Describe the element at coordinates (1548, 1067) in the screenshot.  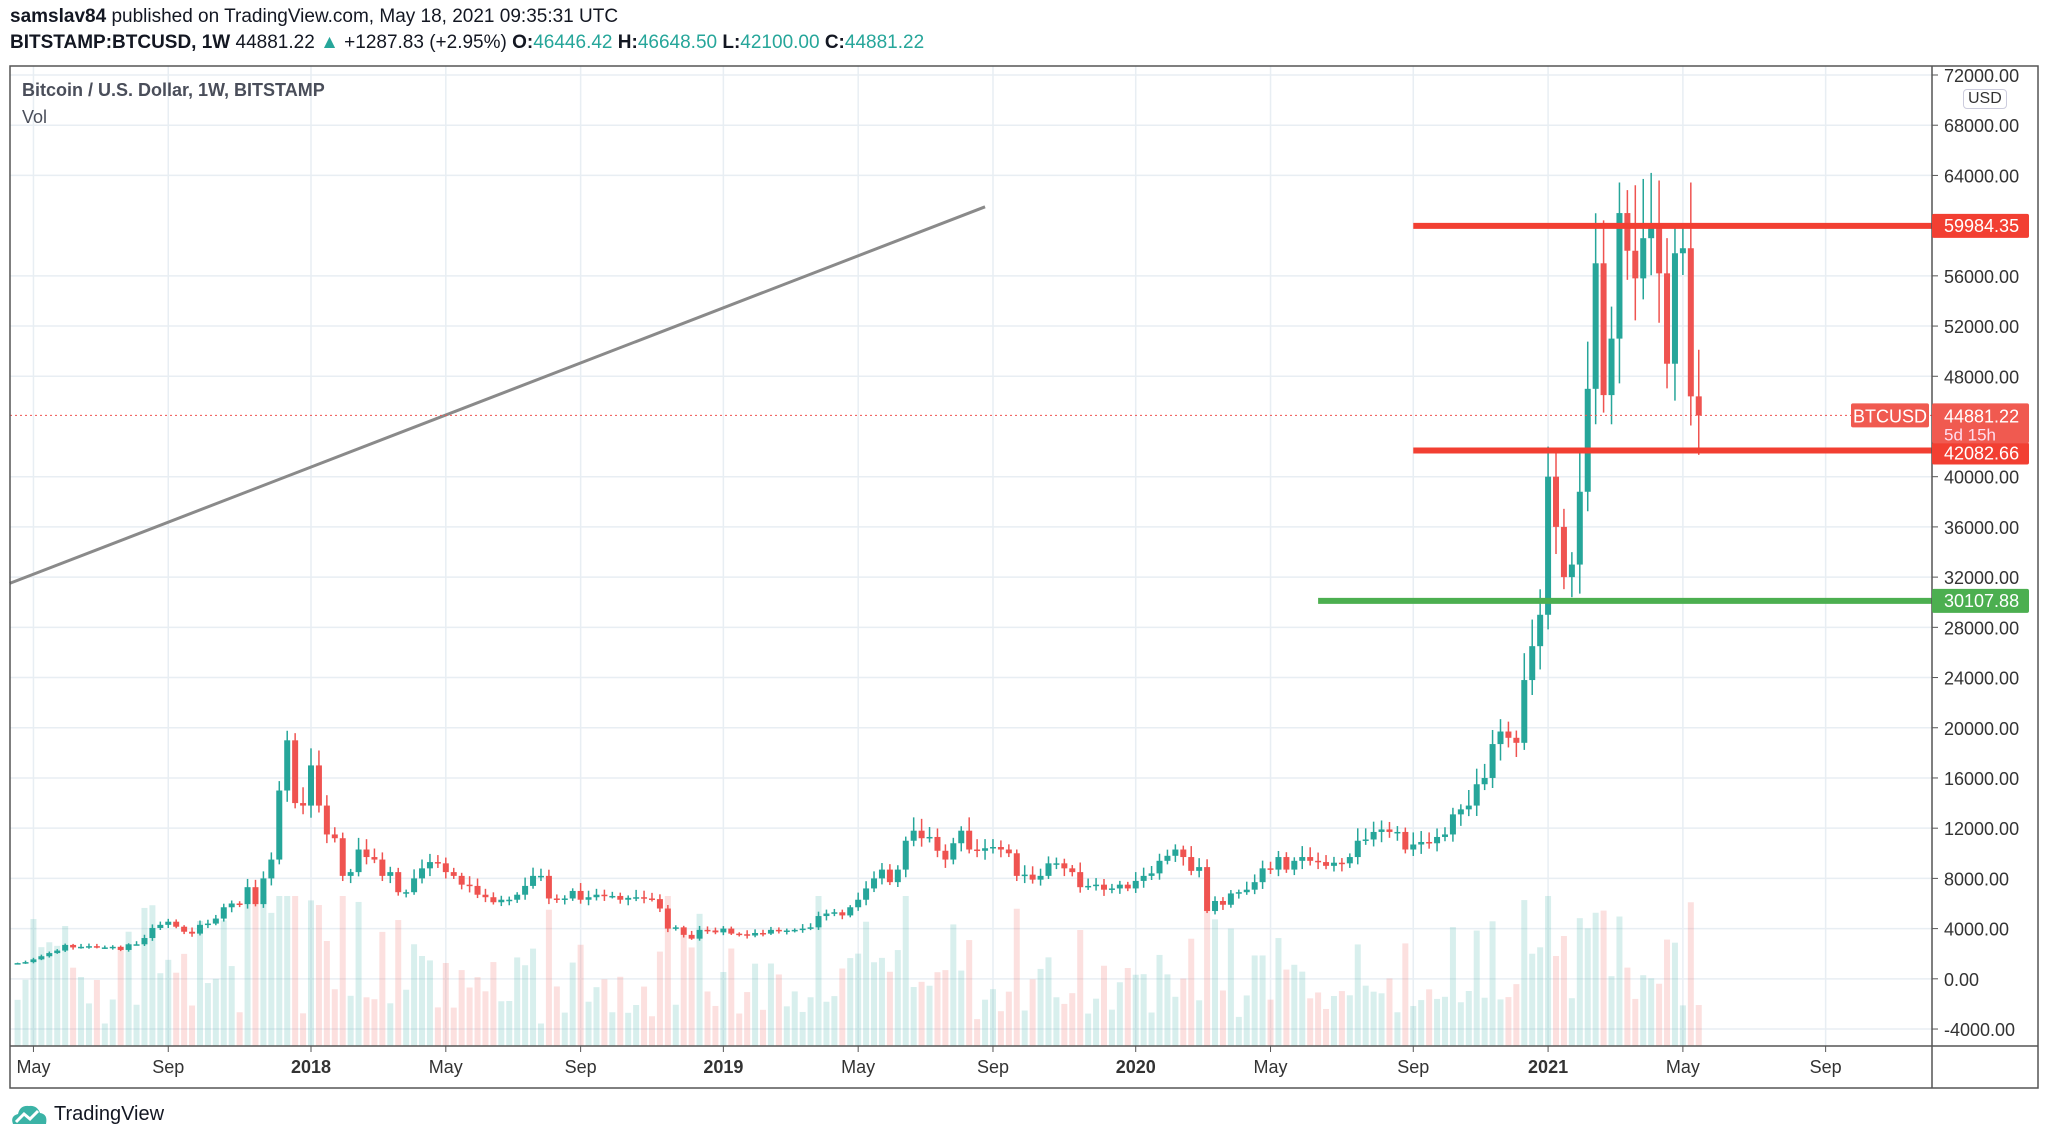
I see `x-tick-label: 2021` at that location.